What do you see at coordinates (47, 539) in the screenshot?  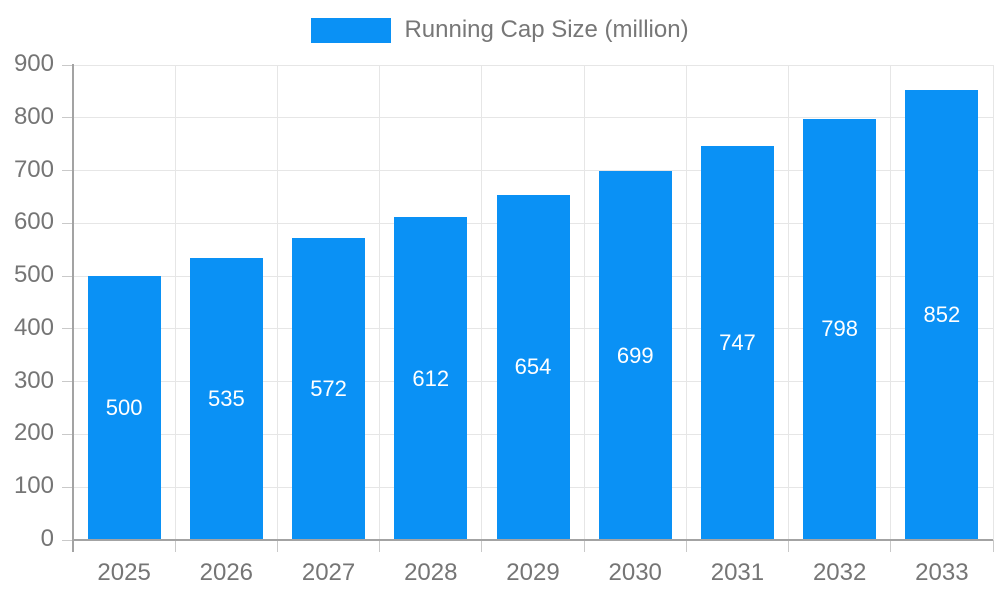 I see `y-axis-label: 0` at bounding box center [47, 539].